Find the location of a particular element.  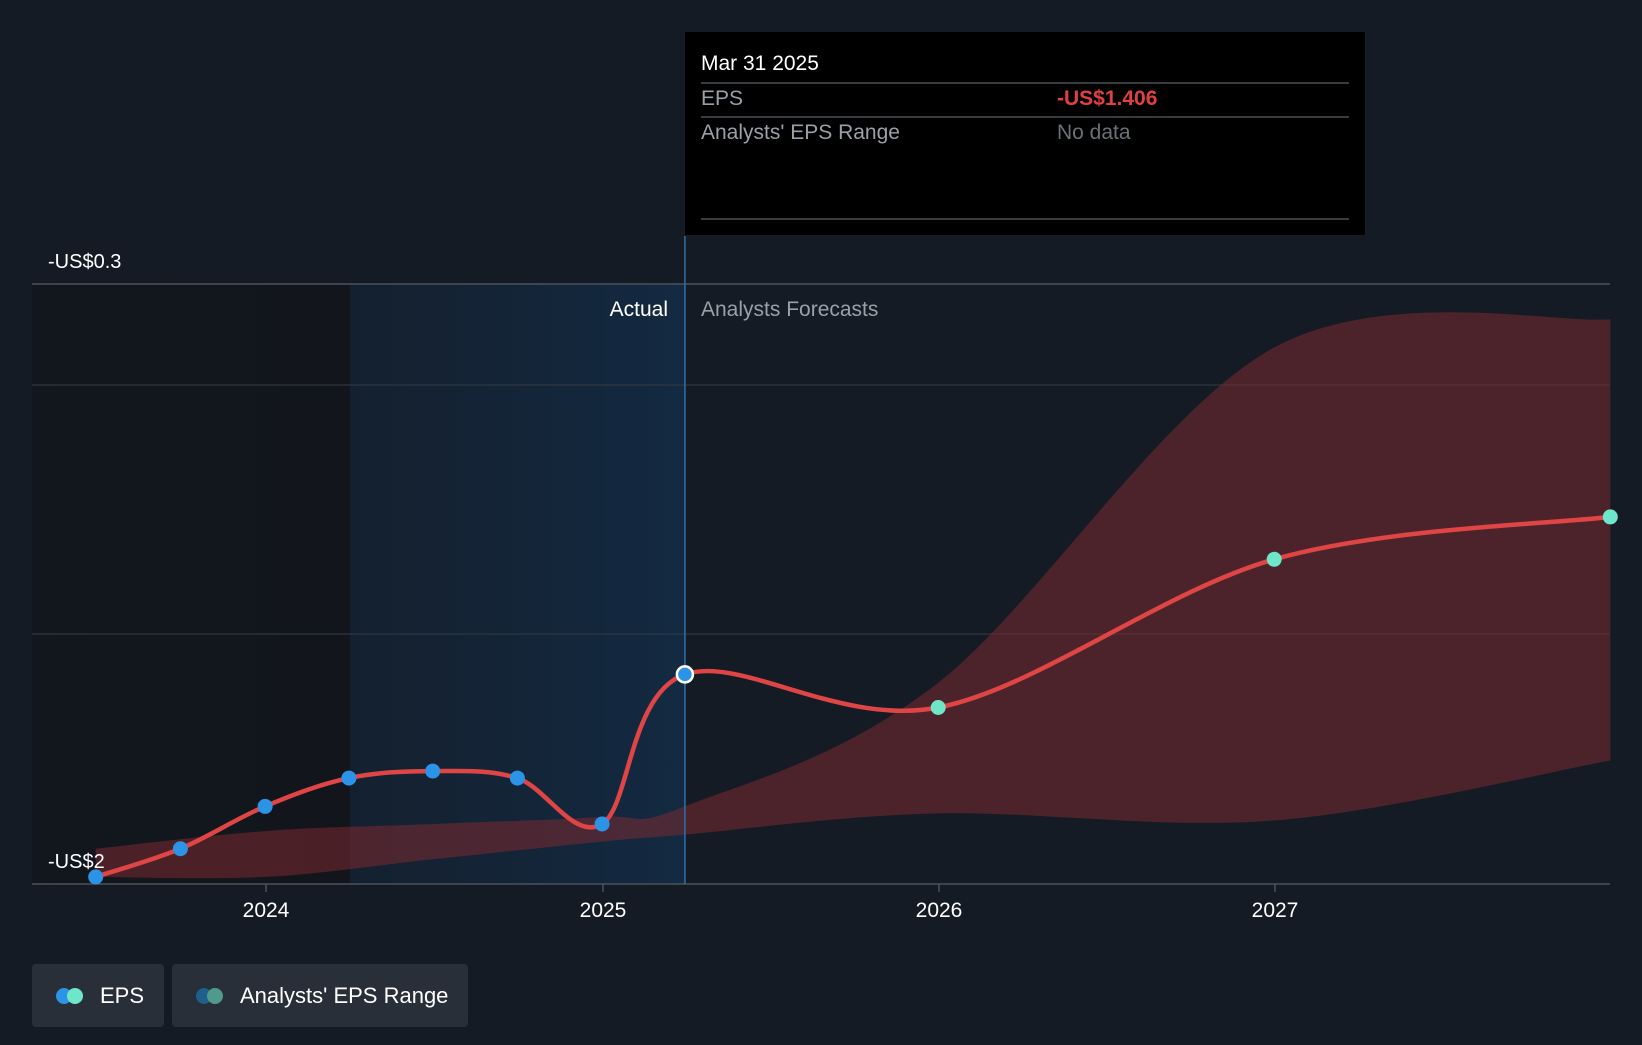

tooltip-eps-value: -US$1.406 is located at coordinates (1107, 98).